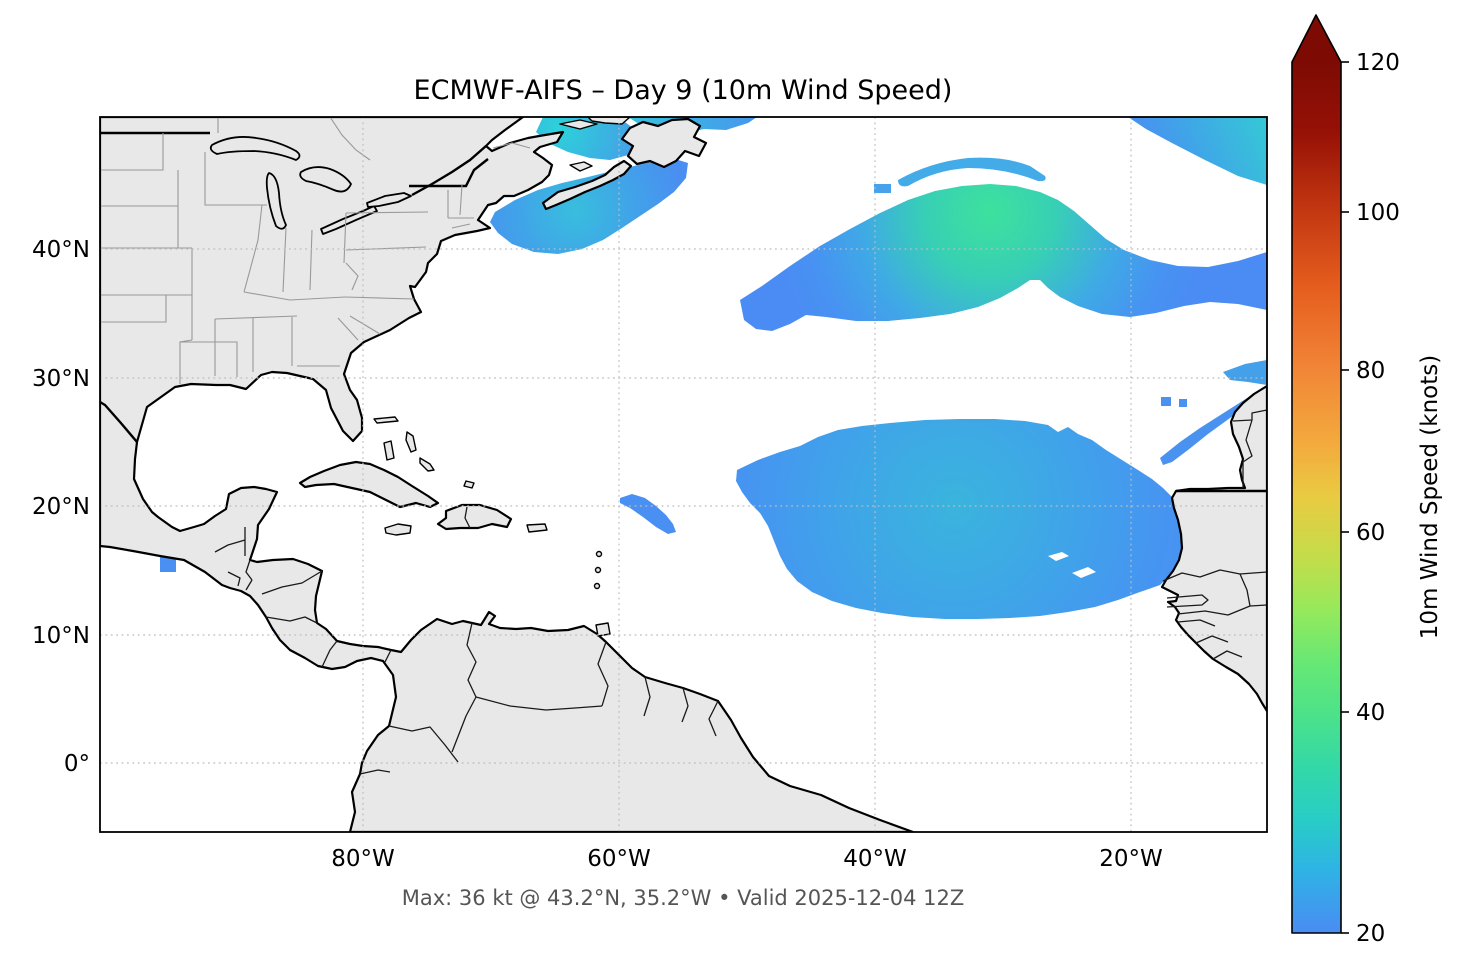 The width and height of the screenshot is (1466, 969). What do you see at coordinates (77, 764) in the screenshot?
I see `y-tick-label-0: 0°` at bounding box center [77, 764].